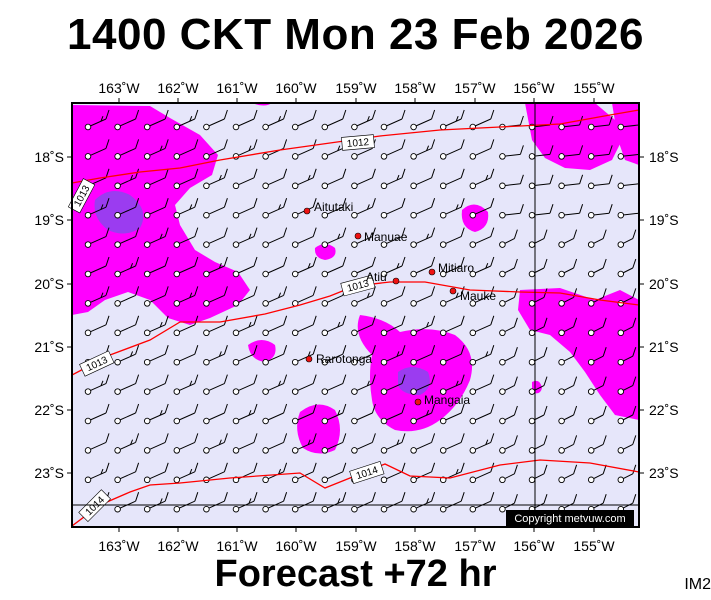 The height and width of the screenshot is (600, 711). Describe the element at coordinates (569, 519) in the screenshot. I see `svg-text: Copyright metvuw.com` at that location.